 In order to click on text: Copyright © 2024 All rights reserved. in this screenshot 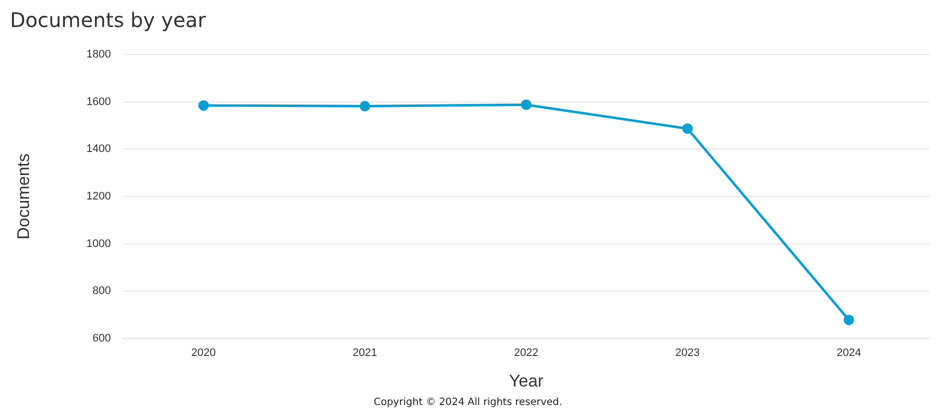, I will do `click(468, 402)`.